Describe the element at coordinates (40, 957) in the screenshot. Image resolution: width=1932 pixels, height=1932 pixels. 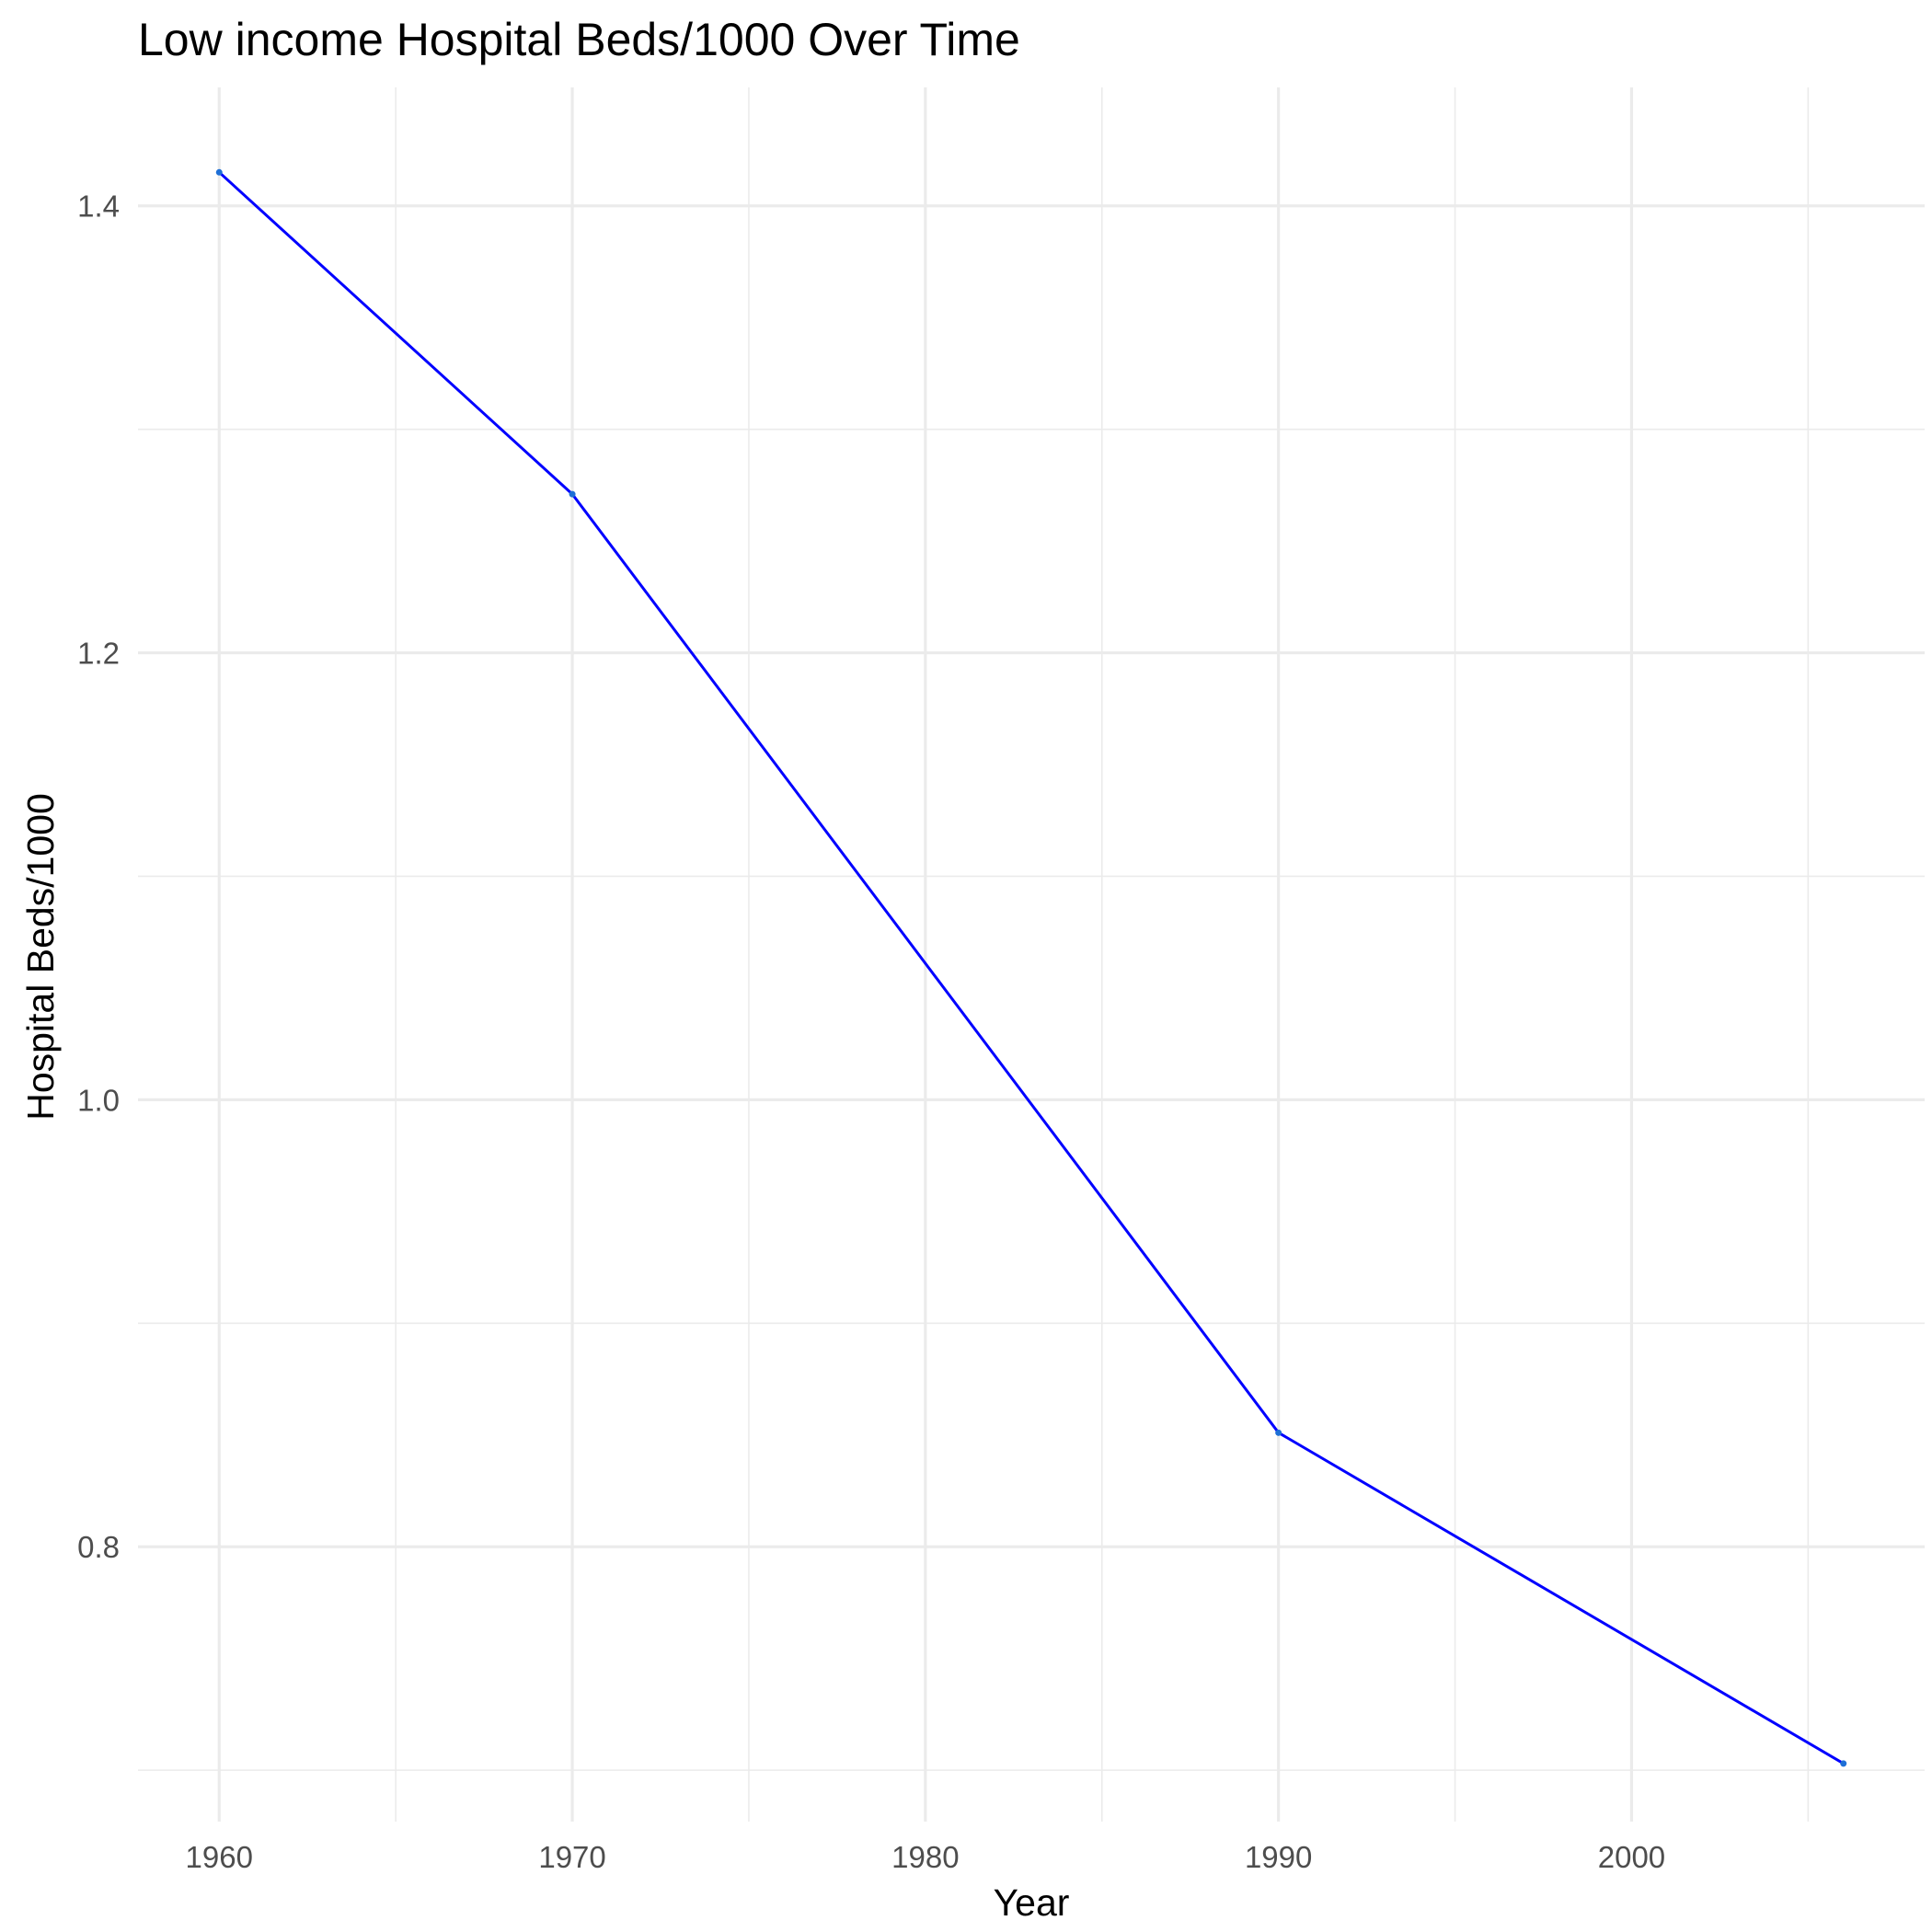
I see `y-axis-title: Hospital Beds/1000` at that location.